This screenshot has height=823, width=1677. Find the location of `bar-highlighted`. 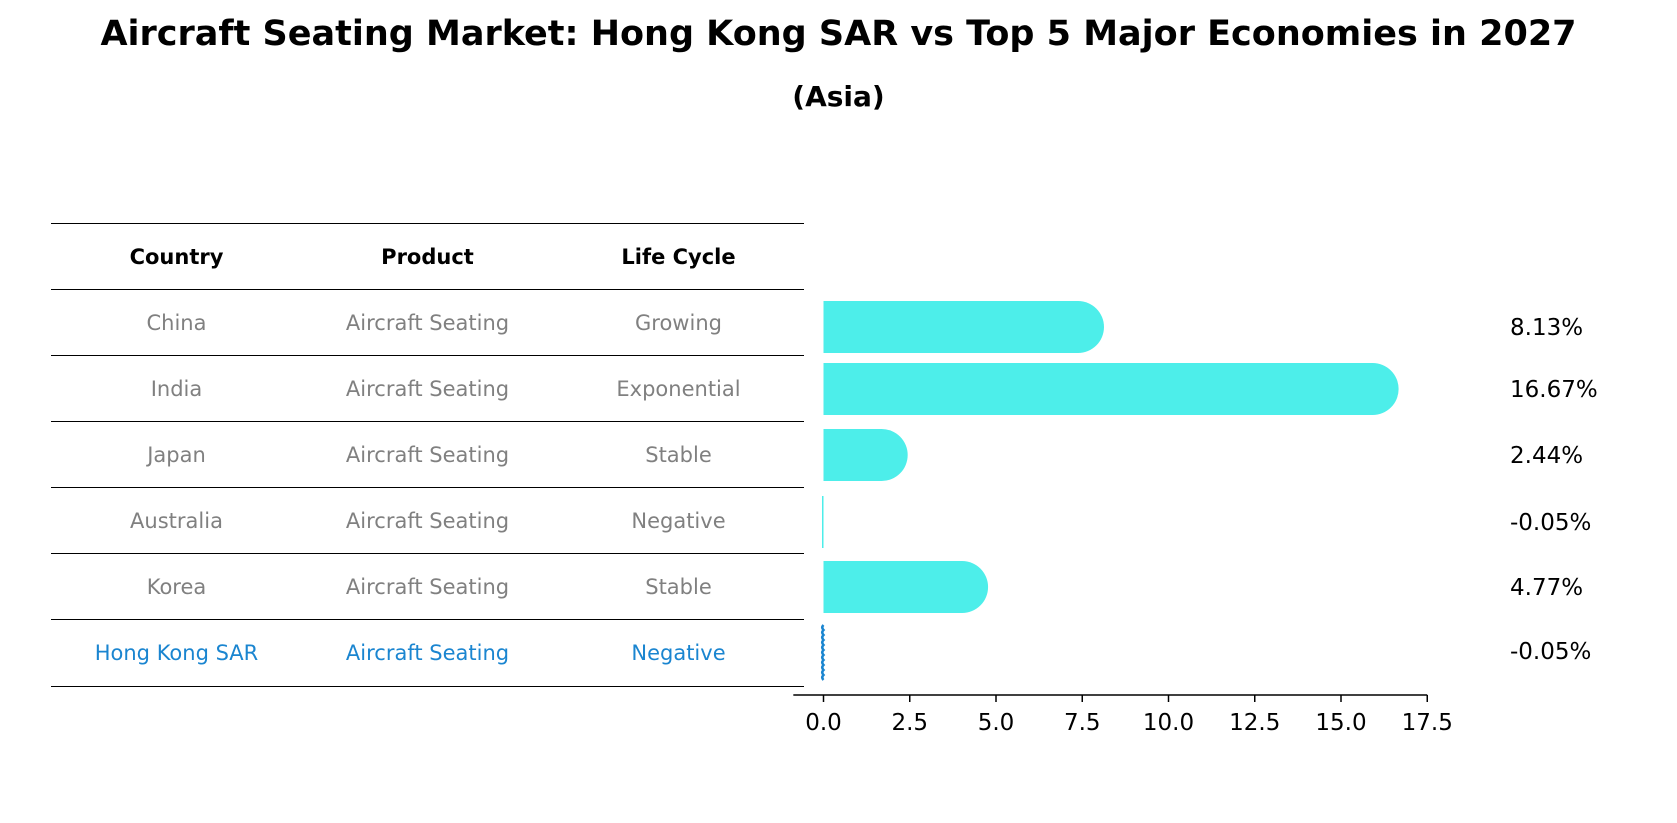

bar-highlighted is located at coordinates (823, 652).